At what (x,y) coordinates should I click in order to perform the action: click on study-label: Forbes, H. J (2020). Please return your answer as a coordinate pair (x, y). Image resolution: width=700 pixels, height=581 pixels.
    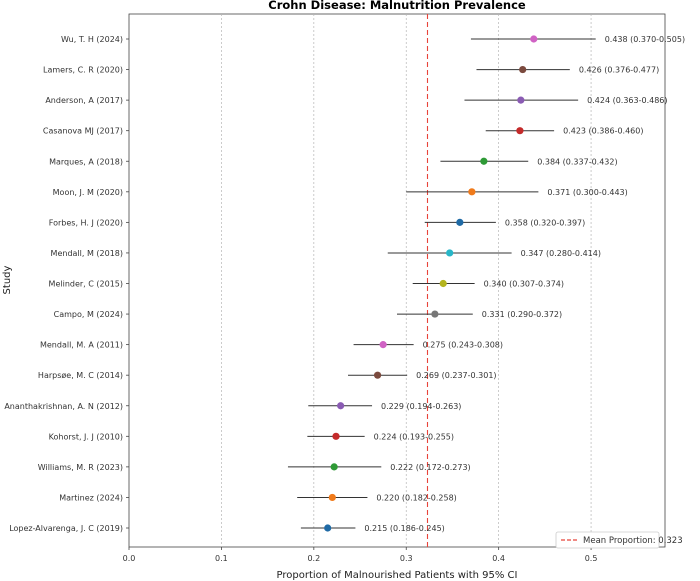
    Looking at the image, I should click on (86, 222).